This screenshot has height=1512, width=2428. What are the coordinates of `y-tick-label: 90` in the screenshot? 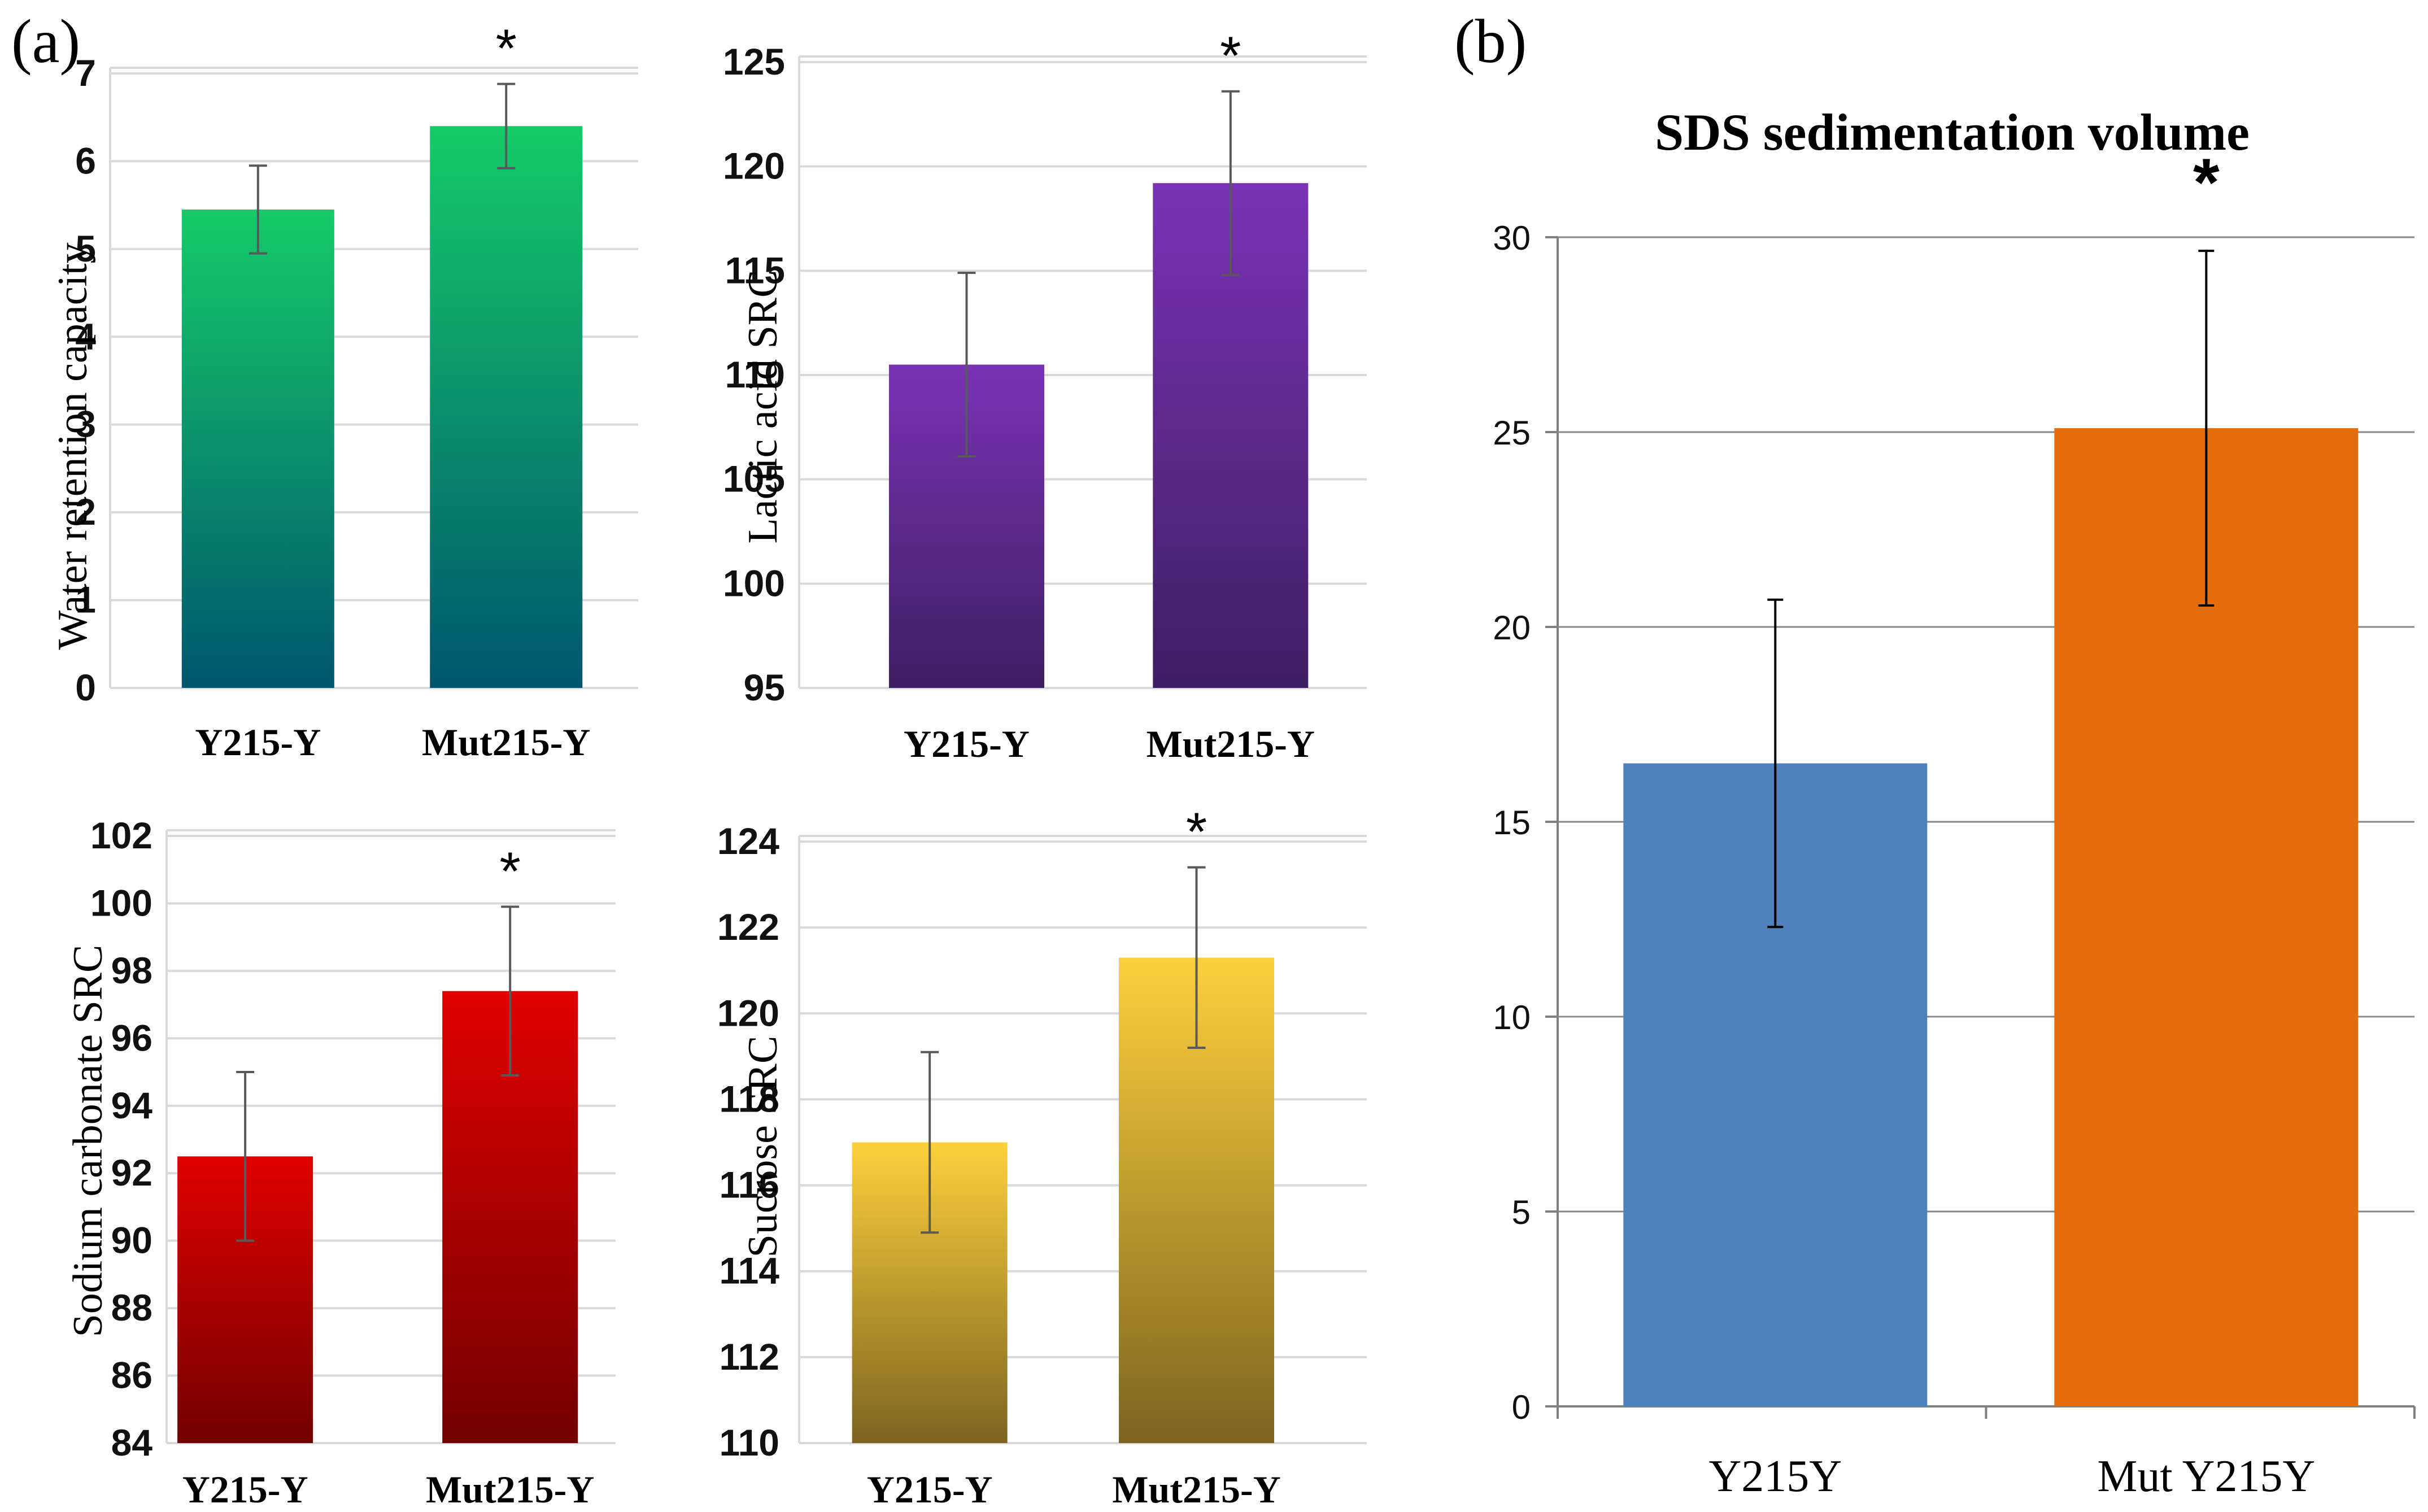 It's located at (131, 1240).